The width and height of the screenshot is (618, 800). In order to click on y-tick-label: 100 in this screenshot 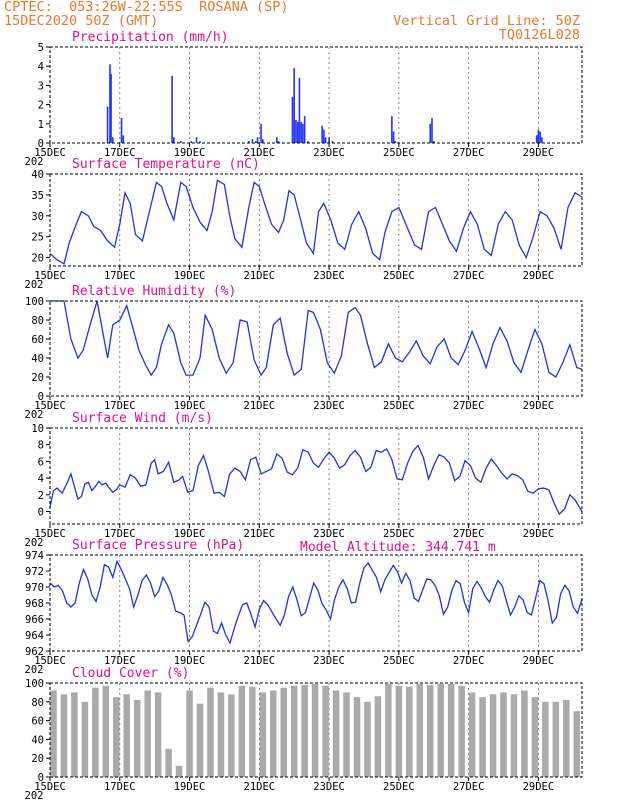, I will do `click(34, 302)`.